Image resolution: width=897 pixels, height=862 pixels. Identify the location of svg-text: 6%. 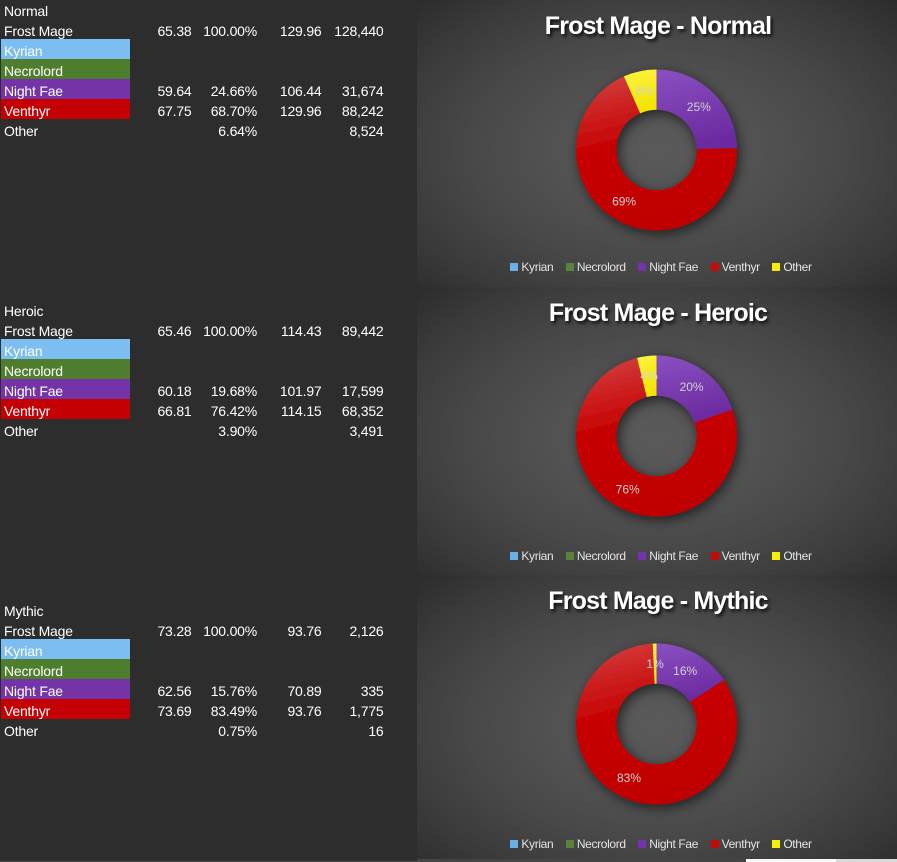
(644, 91).